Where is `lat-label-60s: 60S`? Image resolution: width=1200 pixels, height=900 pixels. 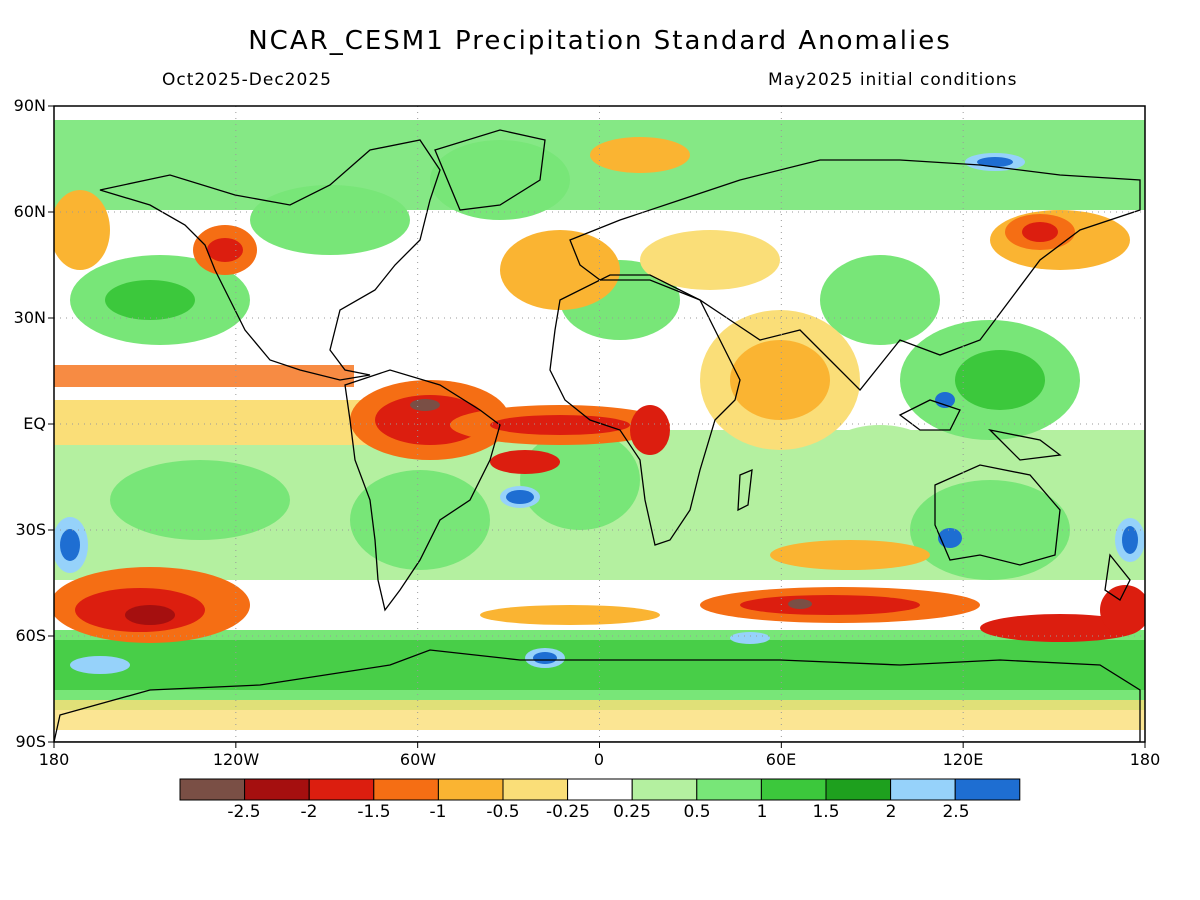
lat-label-60s: 60S is located at coordinates (30, 635).